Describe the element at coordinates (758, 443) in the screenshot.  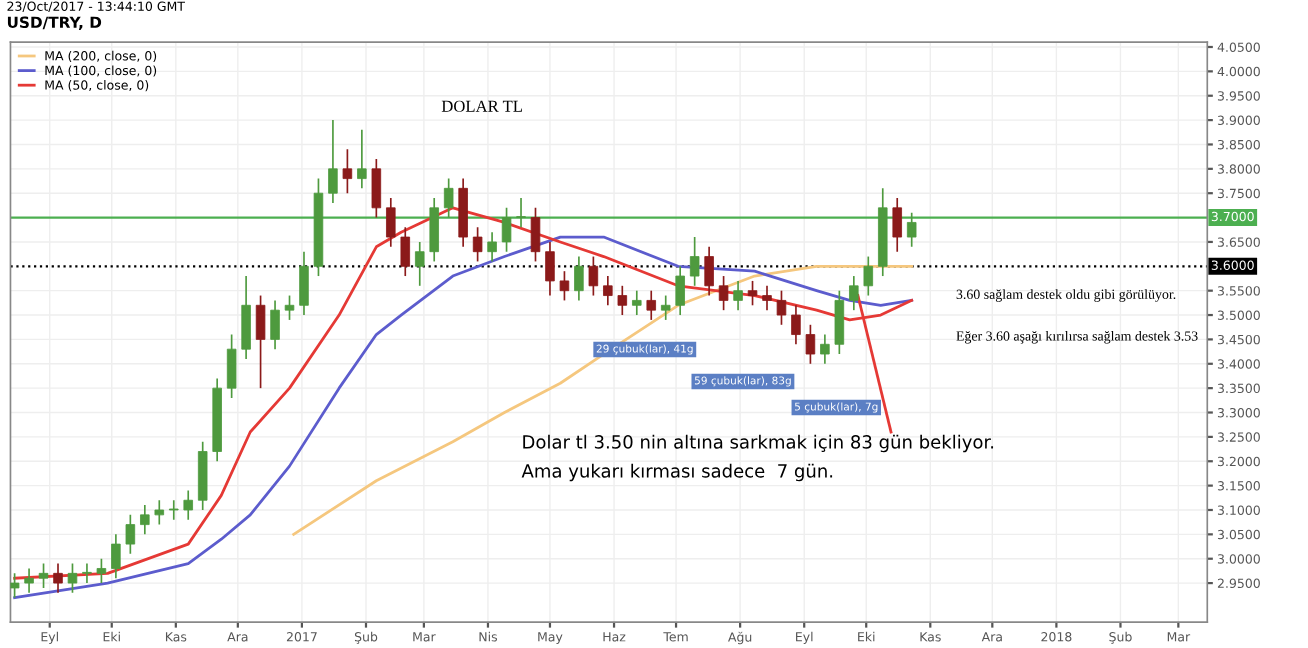
I see `annotation: Dolar tl 3.50 nin altına sarkmak için 83 gün bekliyor.` at that location.